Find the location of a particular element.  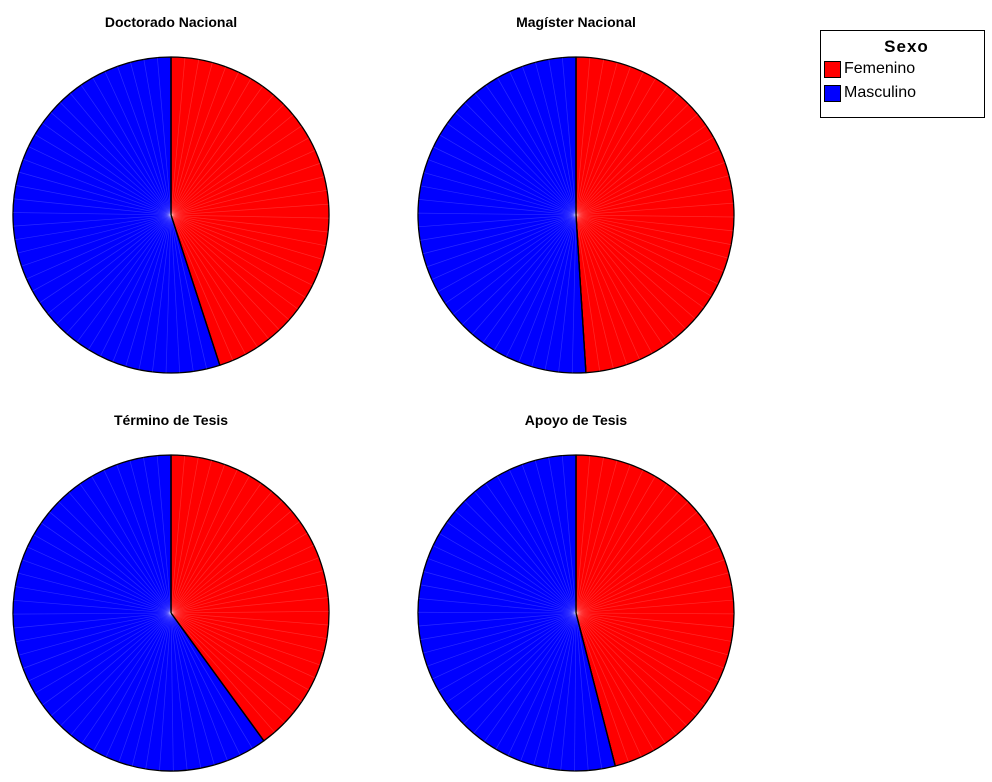

pie-chart-magister is located at coordinates (576, 215).